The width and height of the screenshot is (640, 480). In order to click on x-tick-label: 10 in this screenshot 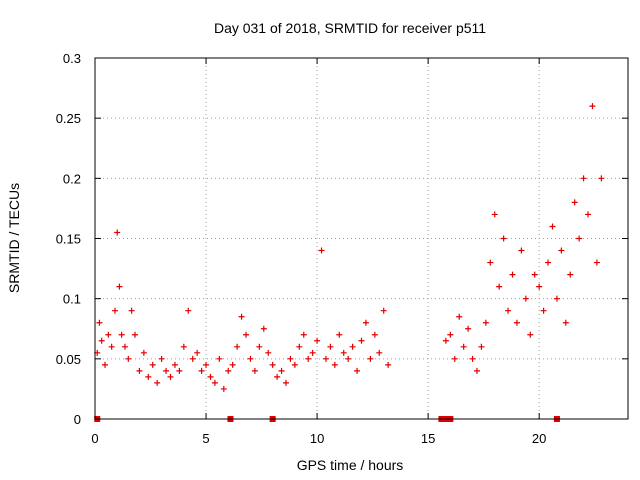, I will do `click(317, 438)`.